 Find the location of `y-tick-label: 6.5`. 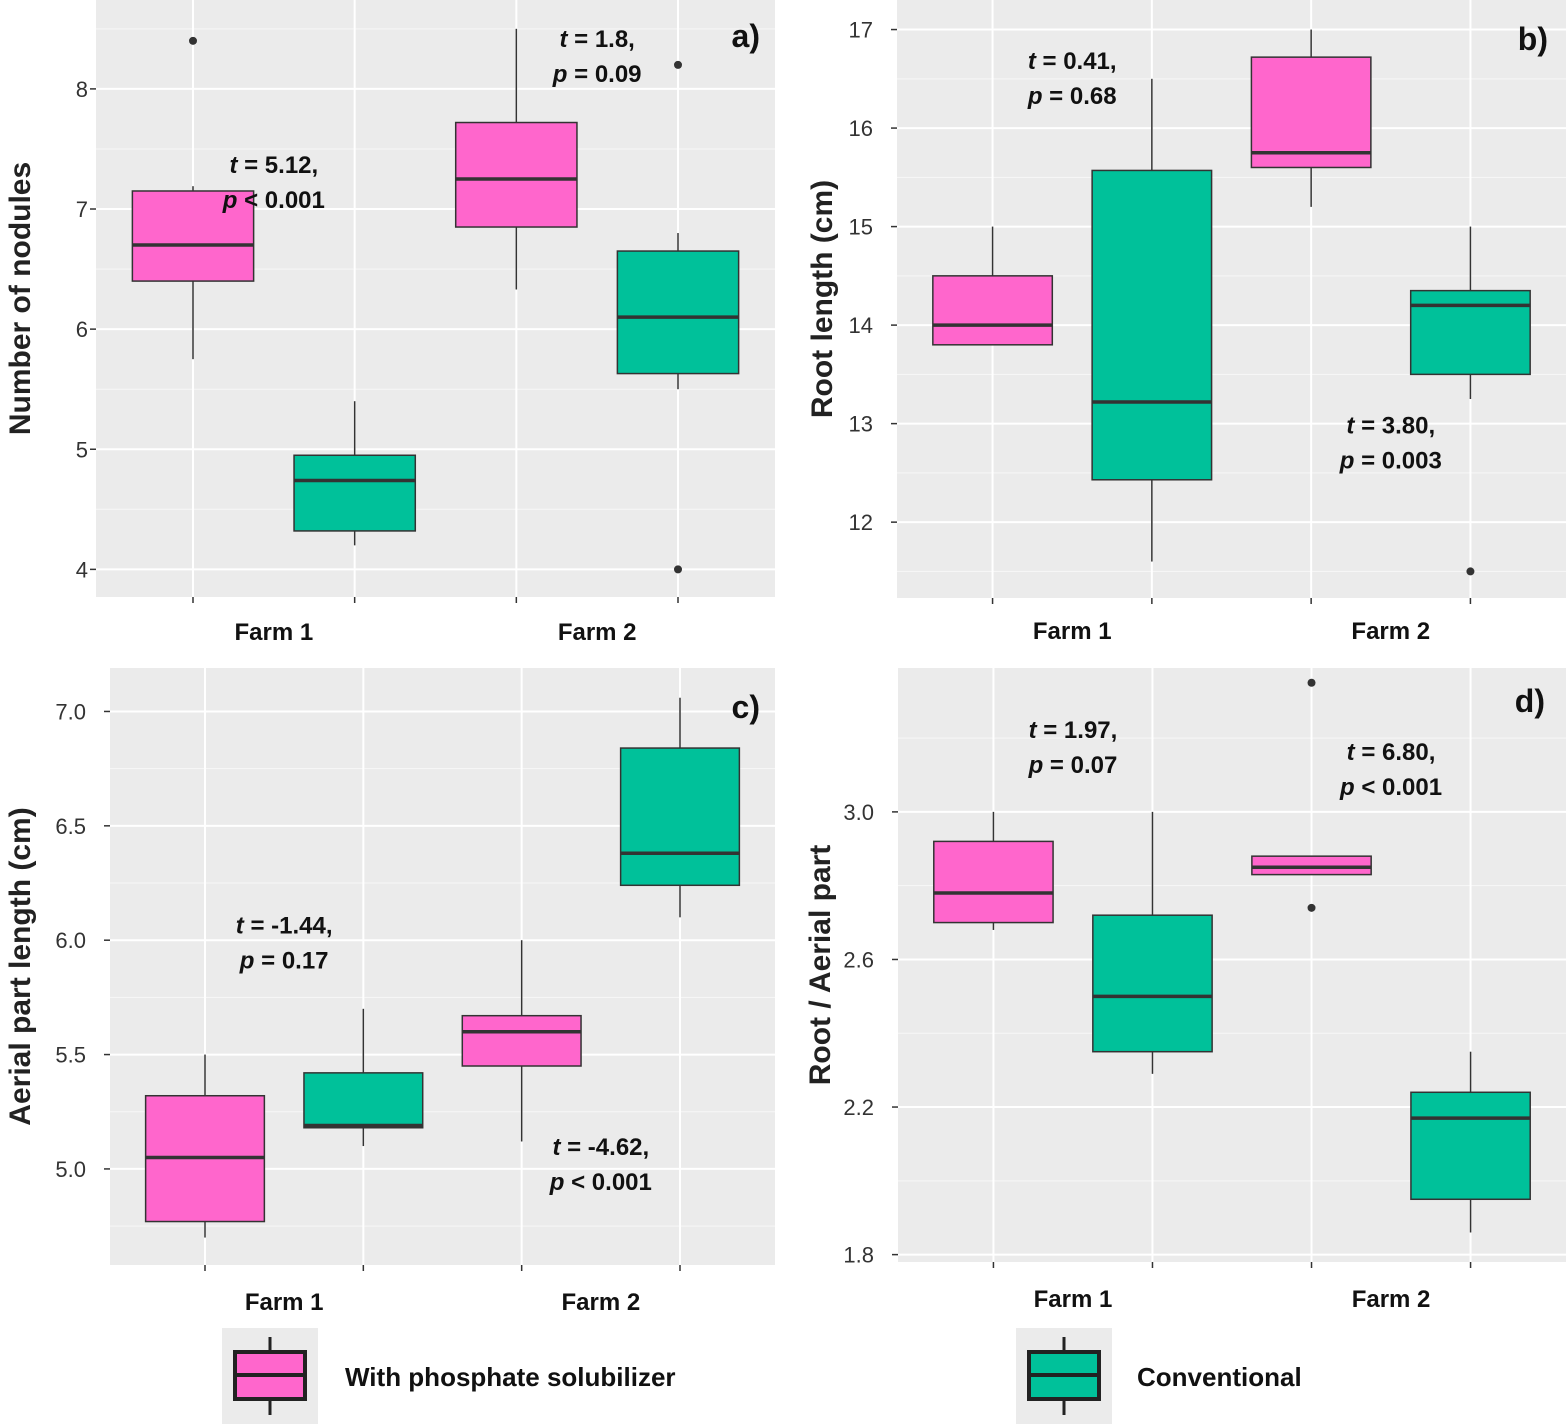

y-tick-label: 6.5 is located at coordinates (70, 826).